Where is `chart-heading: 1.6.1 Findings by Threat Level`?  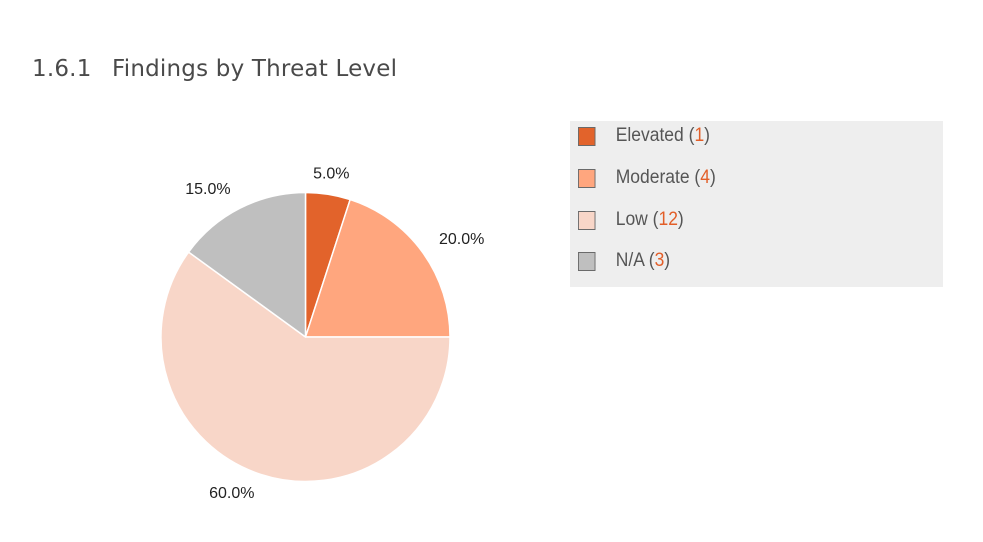 chart-heading: 1.6.1 Findings by Threat Level is located at coordinates (214, 69).